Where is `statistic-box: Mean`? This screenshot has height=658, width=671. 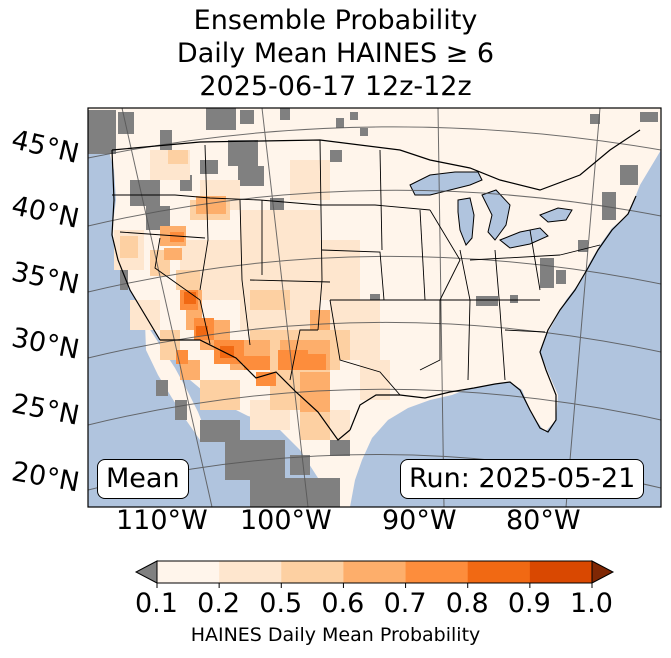 statistic-box: Mean is located at coordinates (143, 479).